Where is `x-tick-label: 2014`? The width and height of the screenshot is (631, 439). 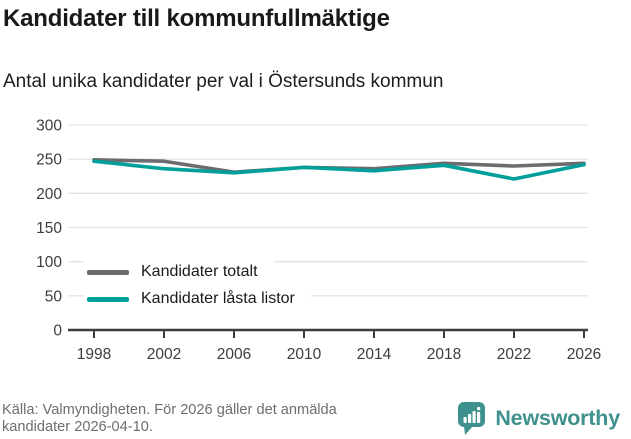 x-tick-label: 2014 is located at coordinates (374, 354).